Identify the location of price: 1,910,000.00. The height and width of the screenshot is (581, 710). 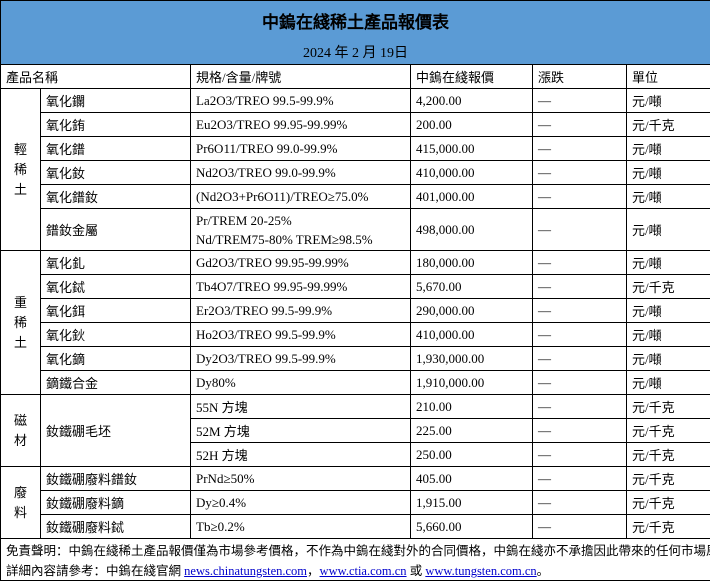
(472, 383).